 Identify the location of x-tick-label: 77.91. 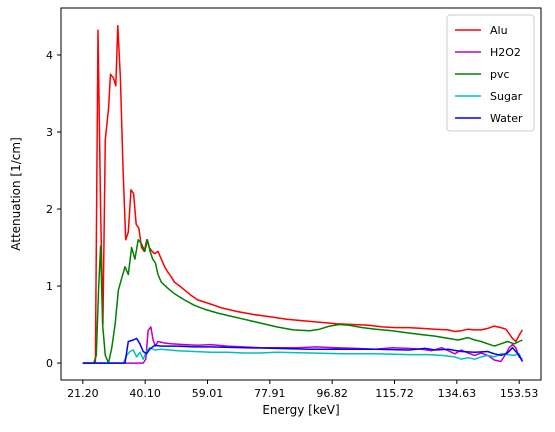
(270, 393).